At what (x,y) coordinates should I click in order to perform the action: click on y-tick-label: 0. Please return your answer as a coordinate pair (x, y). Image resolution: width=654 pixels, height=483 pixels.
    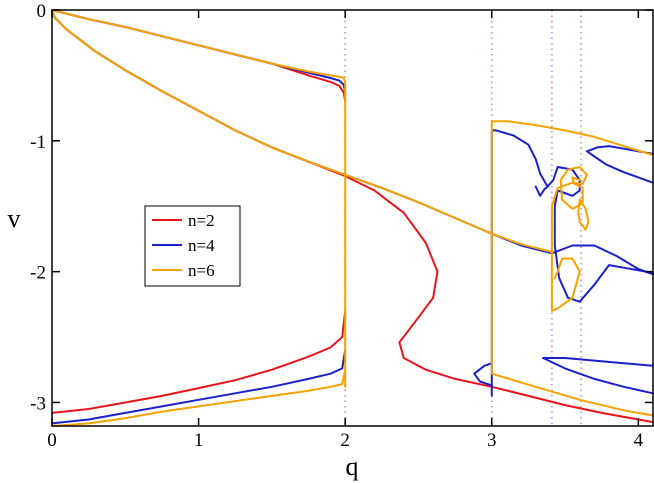
    Looking at the image, I should click on (42, 11).